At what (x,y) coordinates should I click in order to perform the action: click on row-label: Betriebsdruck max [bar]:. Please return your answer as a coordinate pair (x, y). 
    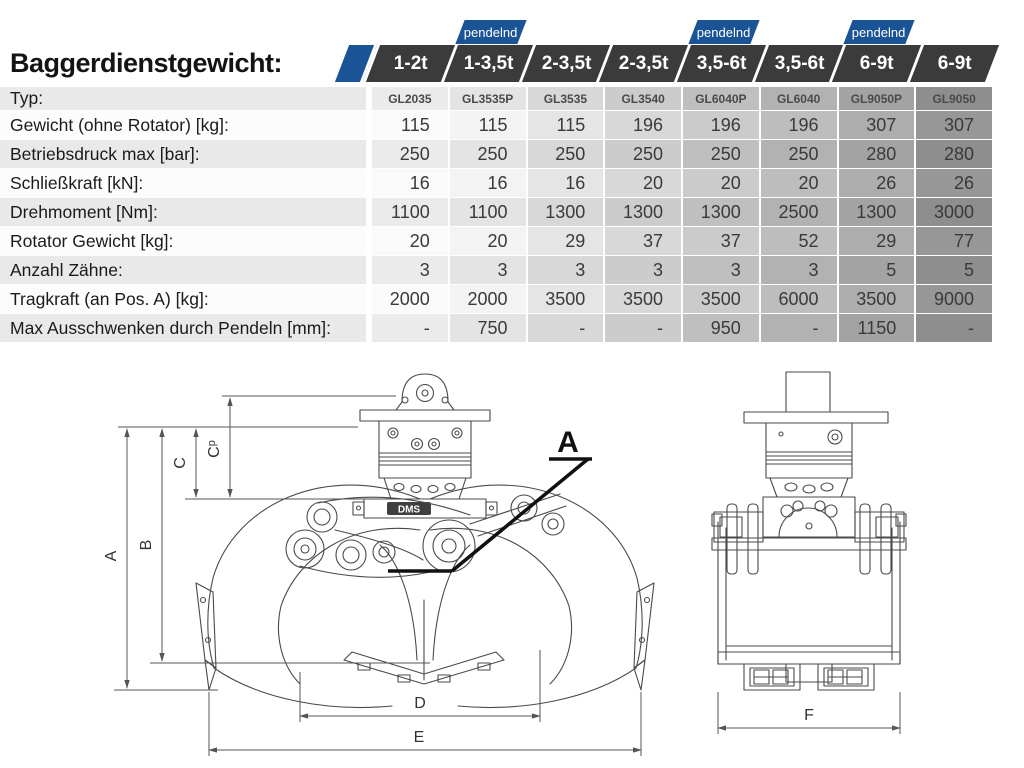
    Looking at the image, I should click on (183, 154).